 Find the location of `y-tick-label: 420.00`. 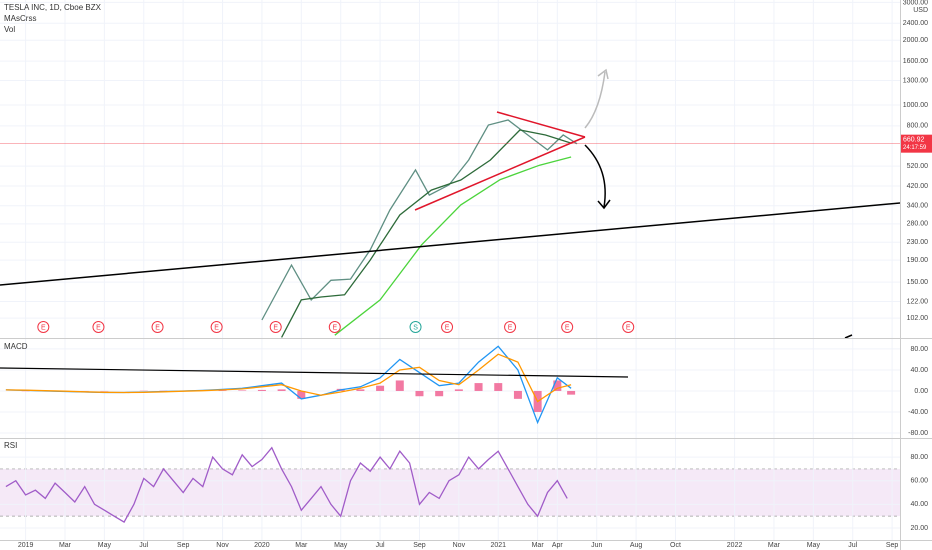

y-tick-label: 420.00 is located at coordinates (918, 186).